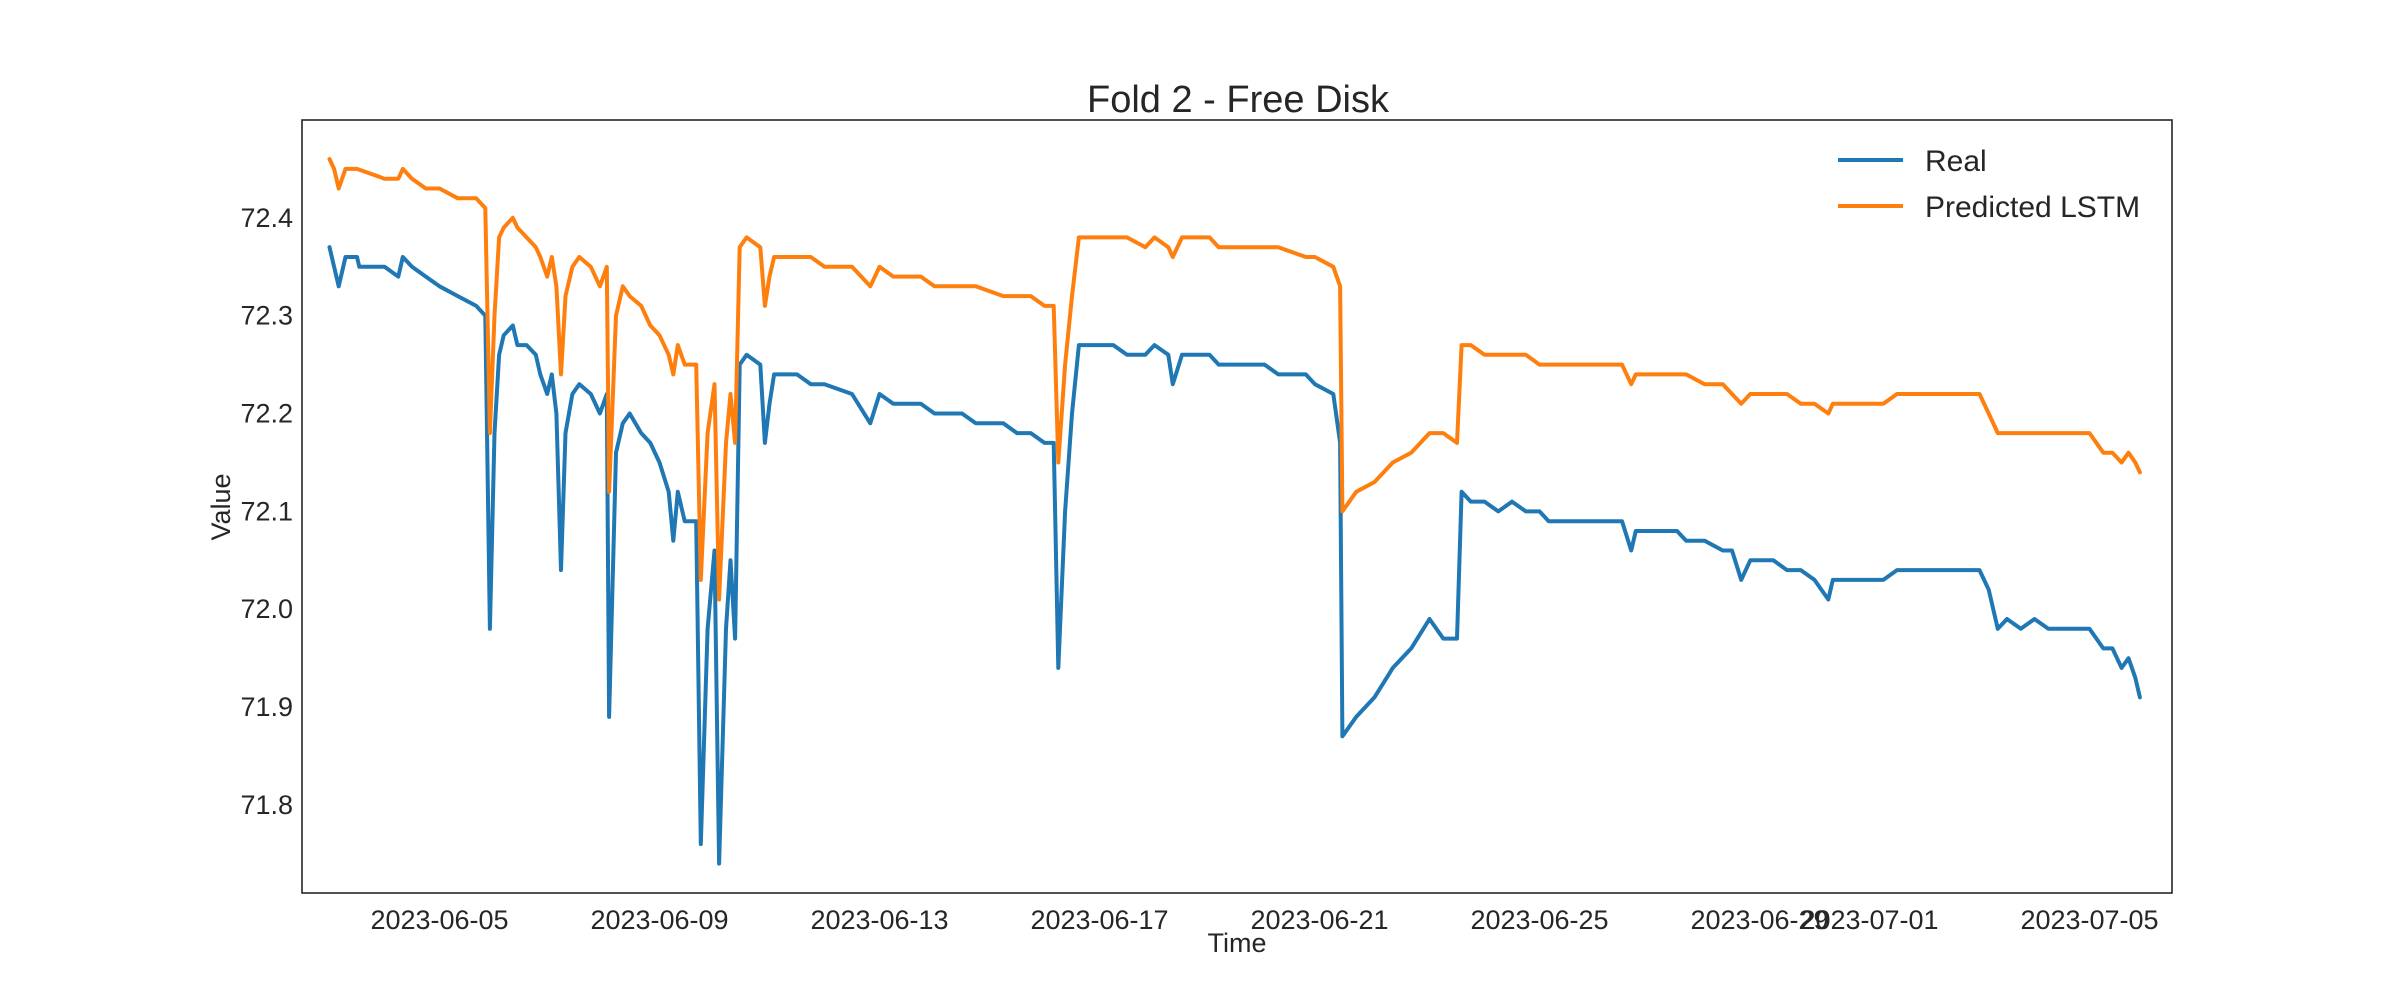 The width and height of the screenshot is (2400, 1000). Describe the element at coordinates (2089, 920) in the screenshot. I see `x-tick-label: 2023-07-05` at that location.